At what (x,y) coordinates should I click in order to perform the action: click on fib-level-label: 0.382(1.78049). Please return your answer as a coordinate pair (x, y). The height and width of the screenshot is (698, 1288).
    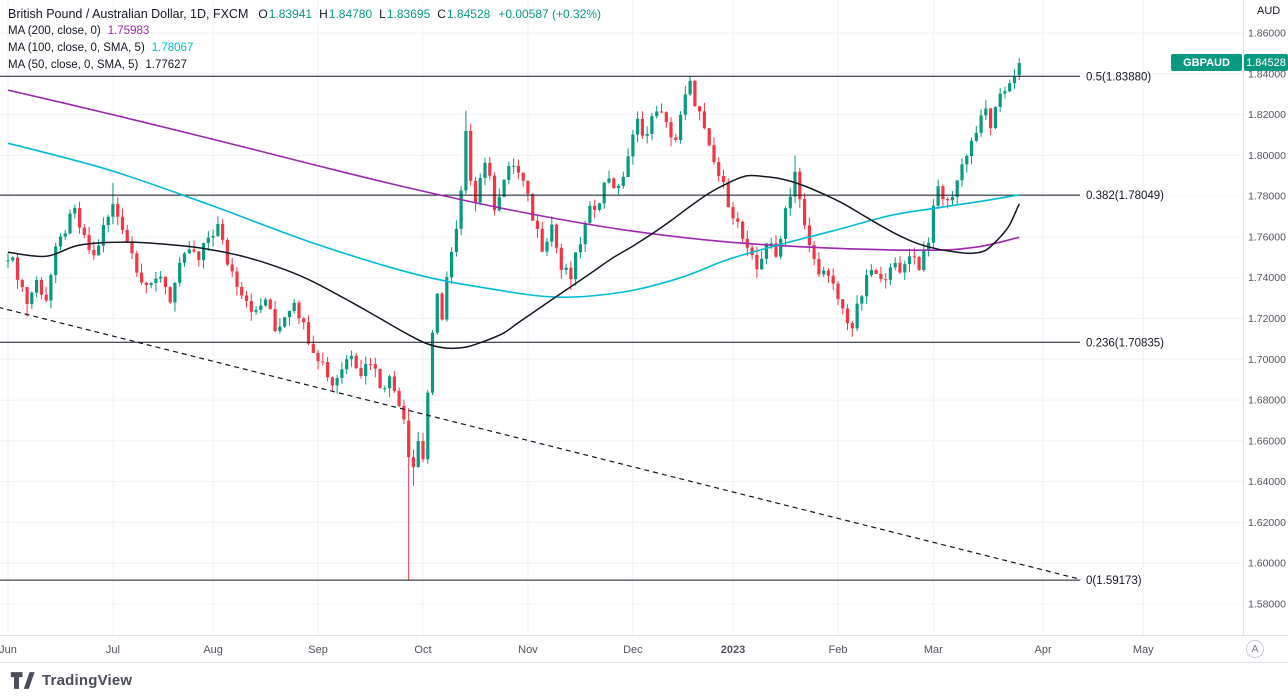
    Looking at the image, I should click on (1125, 196).